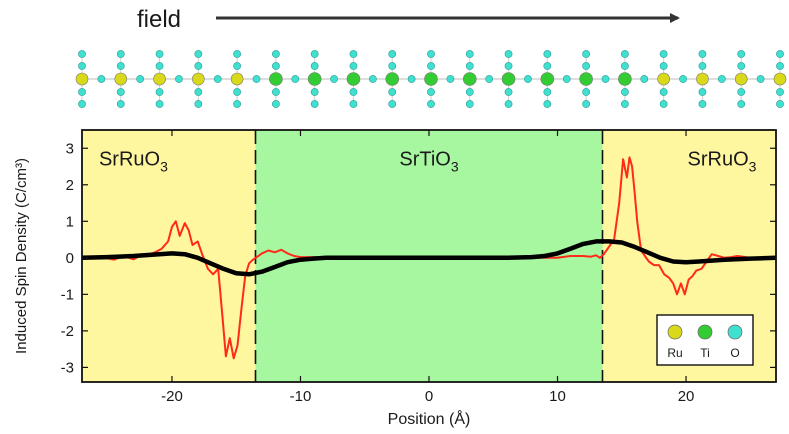  Describe the element at coordinates (674, 353) in the screenshot. I see `legend-ru-label: Ru` at that location.